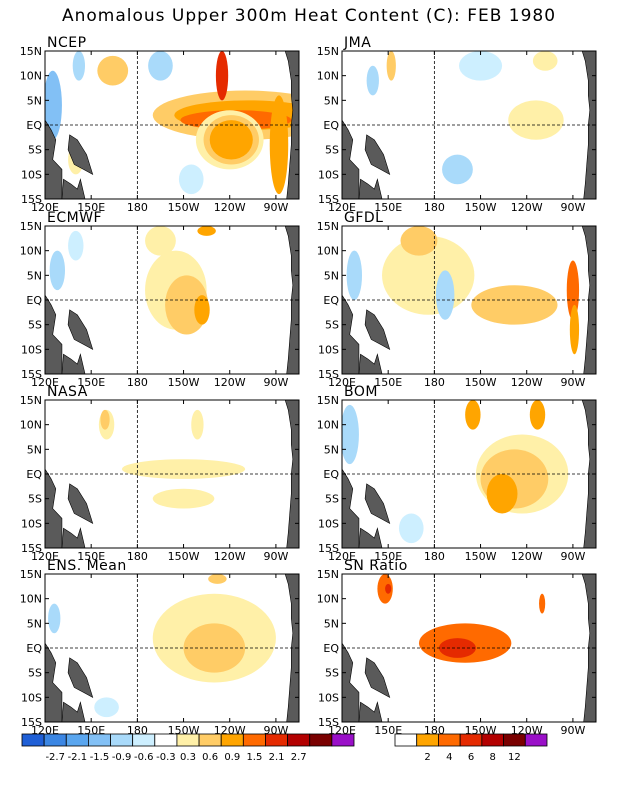 The image size is (618, 800). I want to click on panel-title: ECMWF, so click(74, 218).